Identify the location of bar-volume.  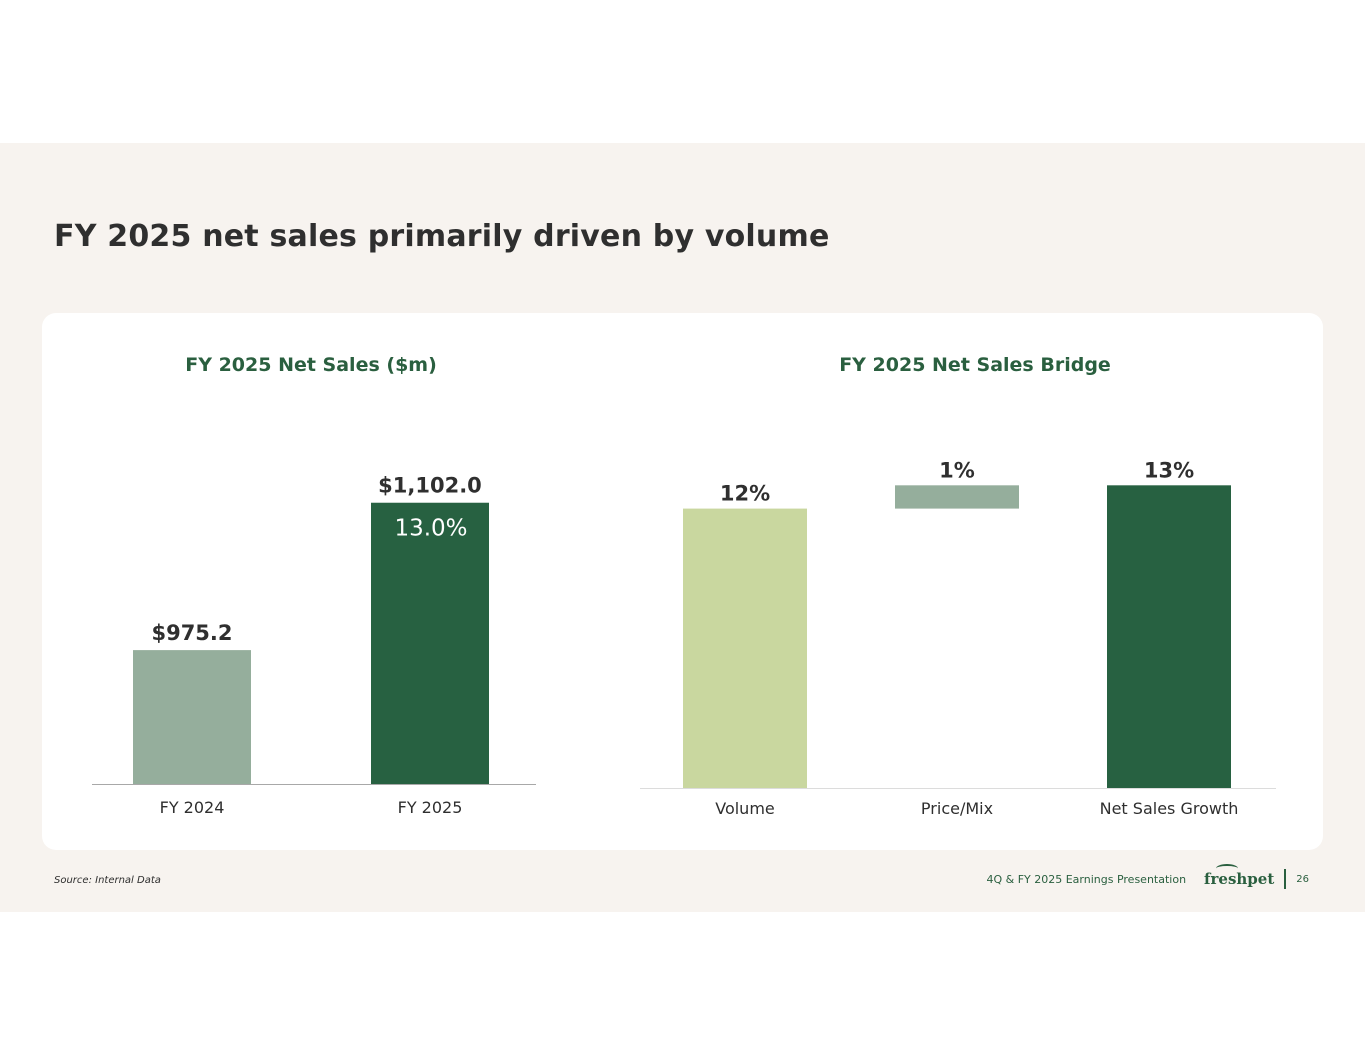
(745, 648).